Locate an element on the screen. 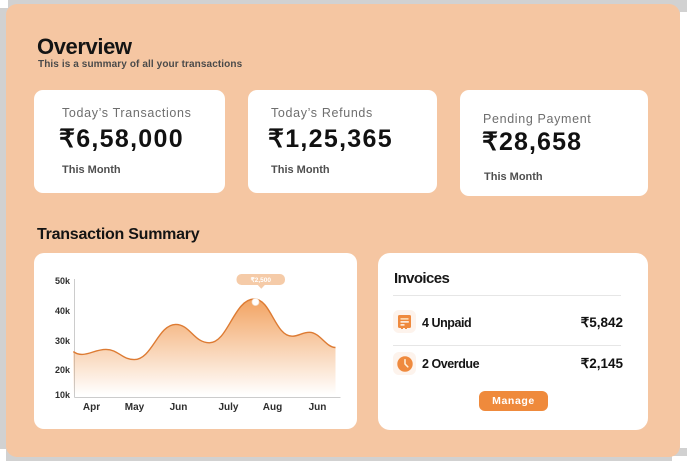 The width and height of the screenshot is (687, 461). svg-text: ₹2,500 is located at coordinates (261, 280).